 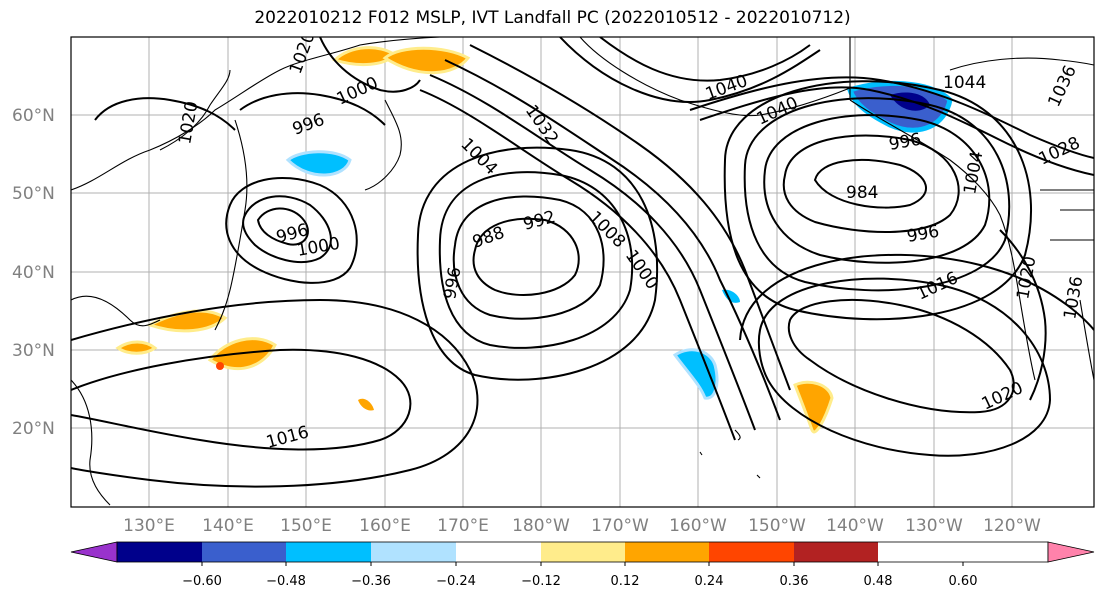 I want to click on contour-label: 984, so click(x=862, y=193).